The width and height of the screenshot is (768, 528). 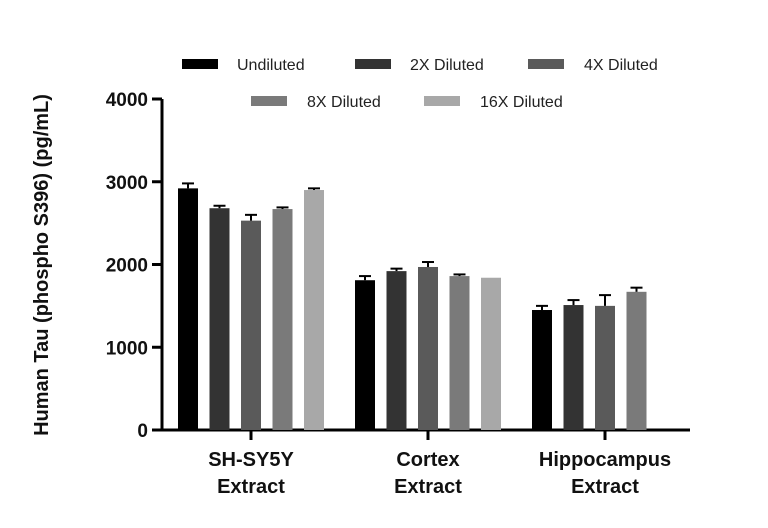 What do you see at coordinates (251, 460) in the screenshot?
I see `x-category-label: SH-SY5Y` at bounding box center [251, 460].